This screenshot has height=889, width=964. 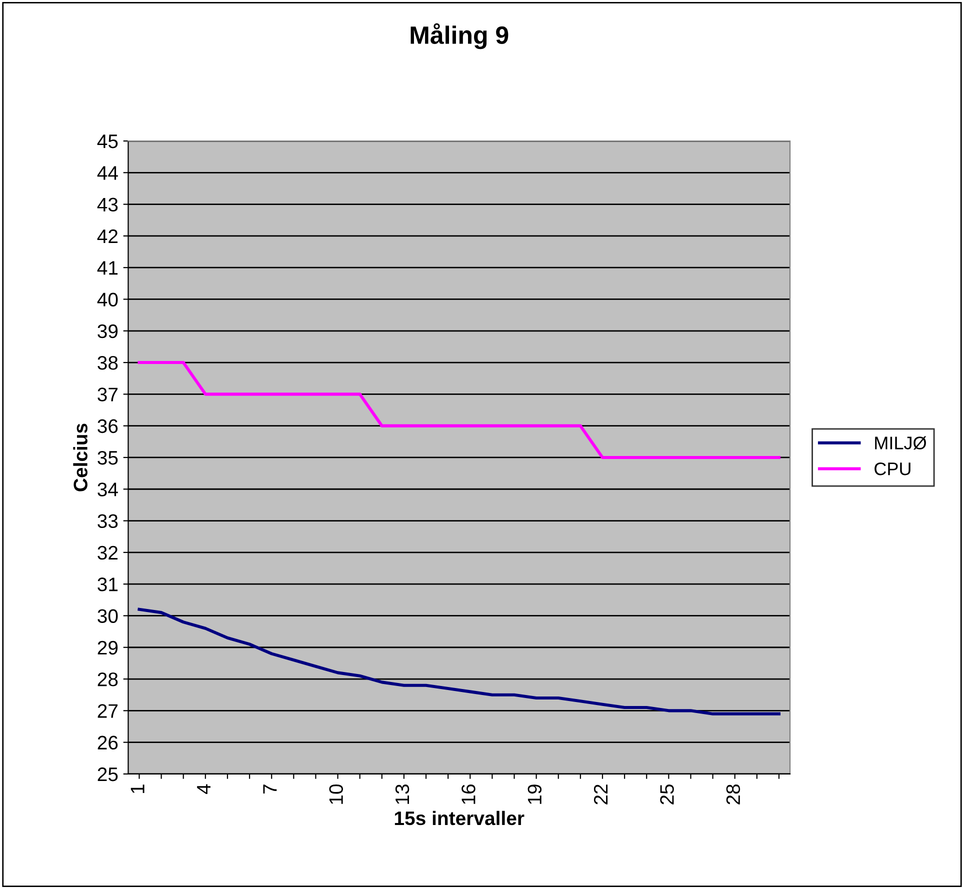 What do you see at coordinates (892, 469) in the screenshot?
I see `legend-label: CPU` at bounding box center [892, 469].